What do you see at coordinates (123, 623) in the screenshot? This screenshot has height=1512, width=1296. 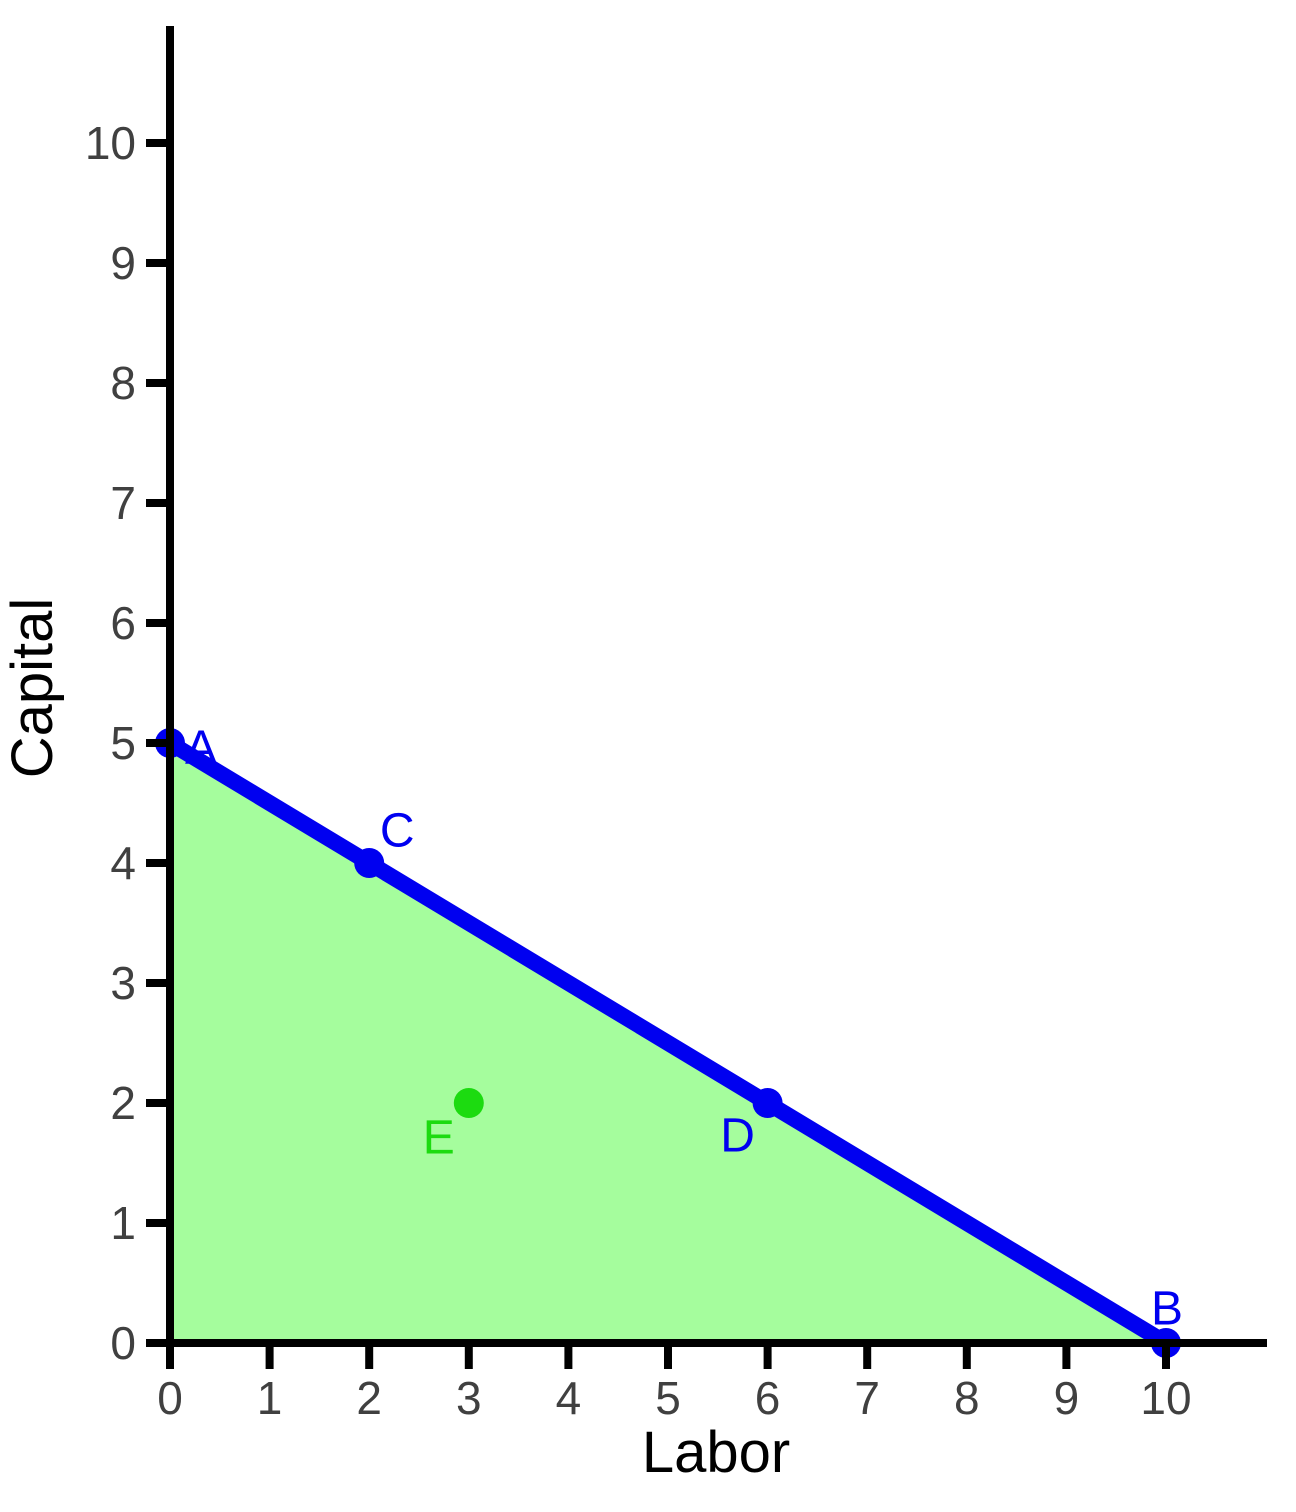 I see `y-tick-label-6: 6` at bounding box center [123, 623].